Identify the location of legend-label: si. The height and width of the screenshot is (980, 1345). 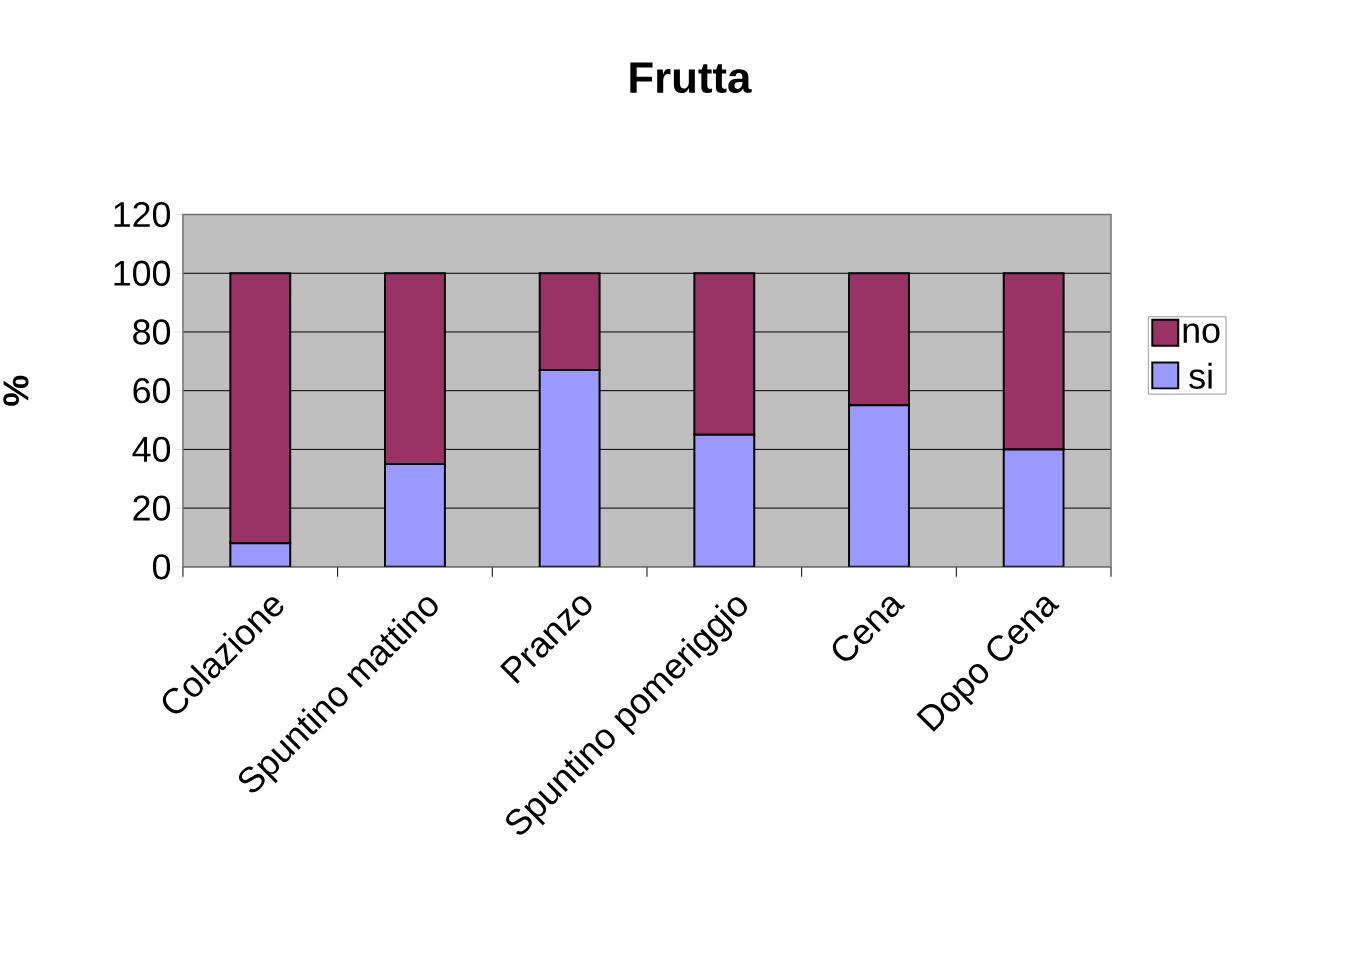
(1200, 375).